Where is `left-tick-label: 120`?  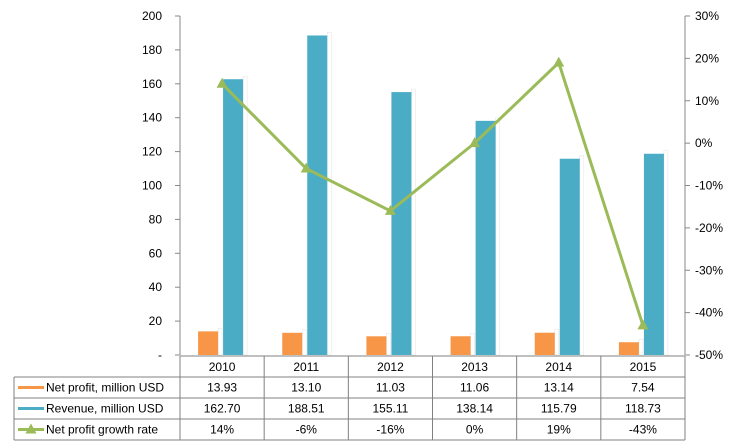 left-tick-label: 120 is located at coordinates (152, 152).